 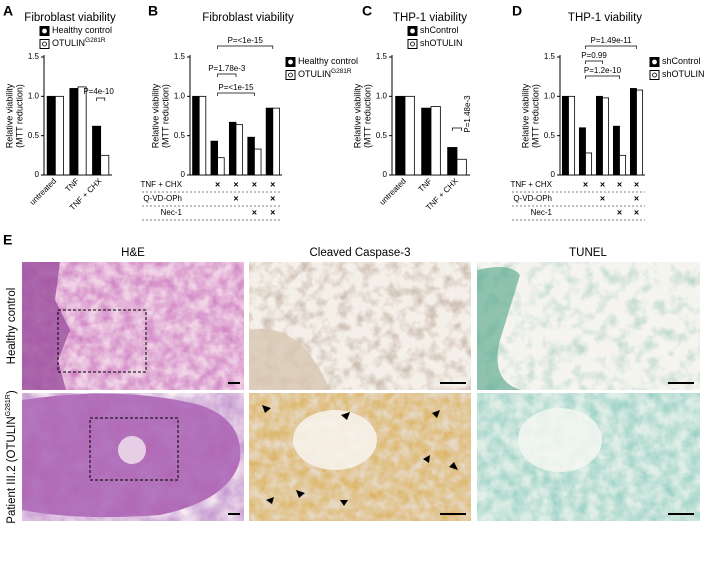 I want to click on row-label-superscript: G281R, so click(x=8, y=405).